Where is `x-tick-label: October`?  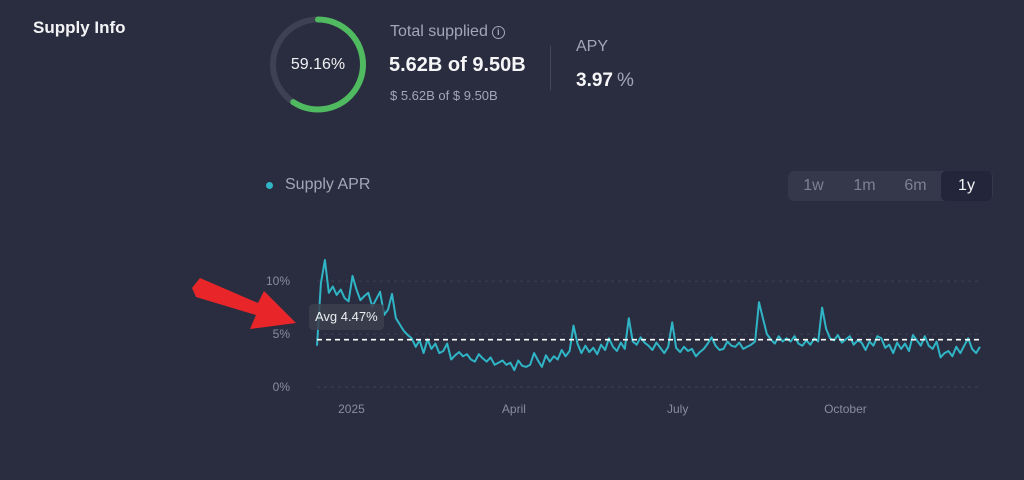 x-tick-label: October is located at coordinates (845, 409).